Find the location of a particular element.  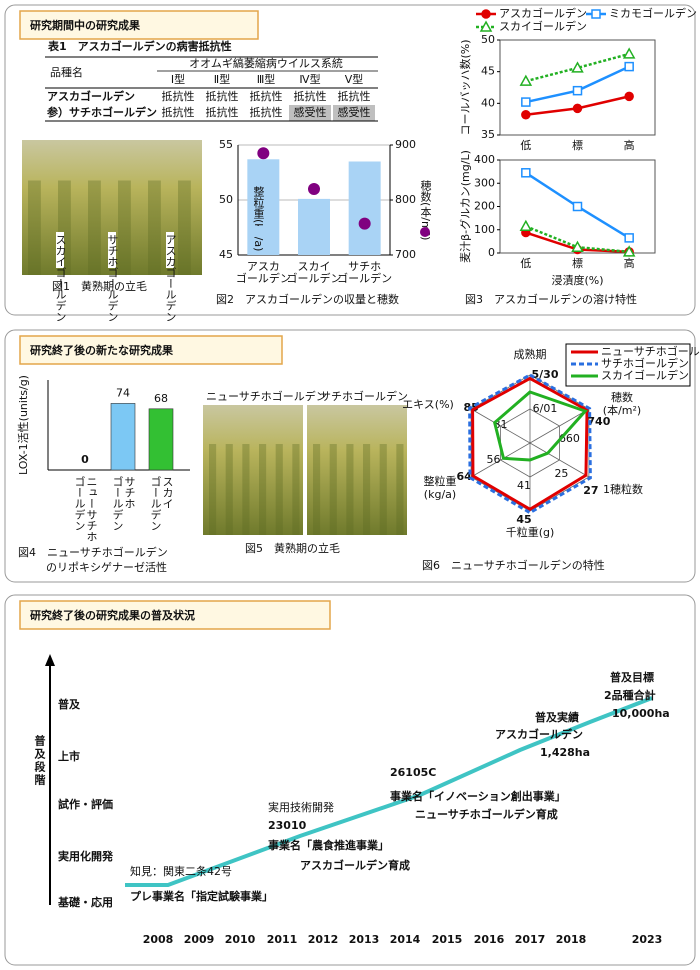

y-tick-label: 55 is located at coordinates (226, 144).